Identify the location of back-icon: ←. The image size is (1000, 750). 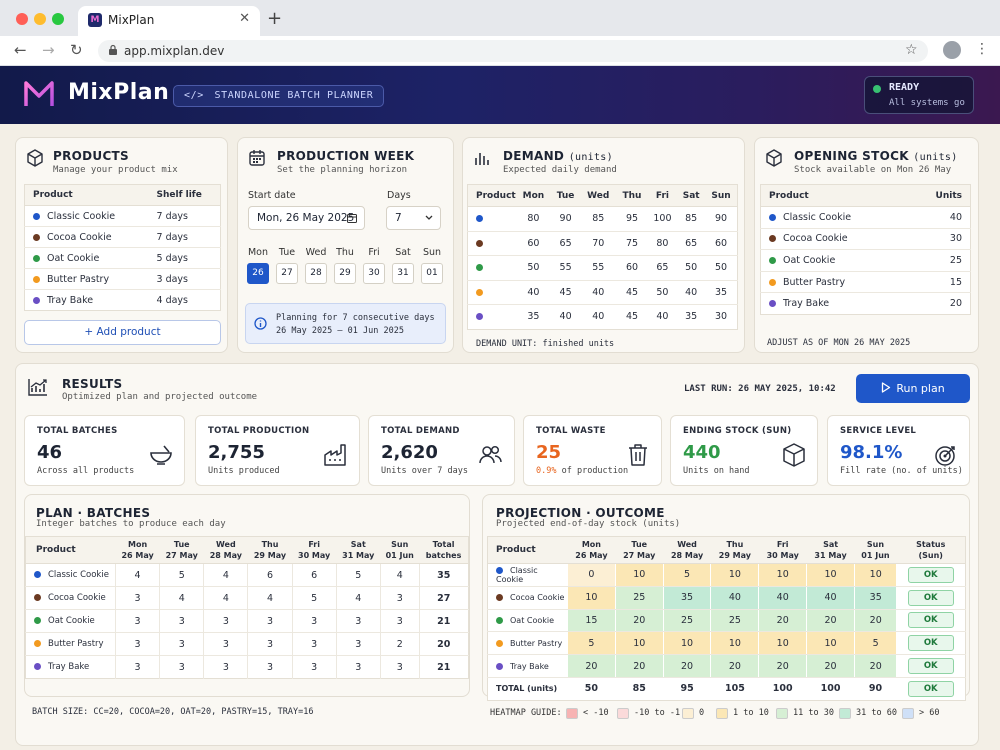
(20, 50).